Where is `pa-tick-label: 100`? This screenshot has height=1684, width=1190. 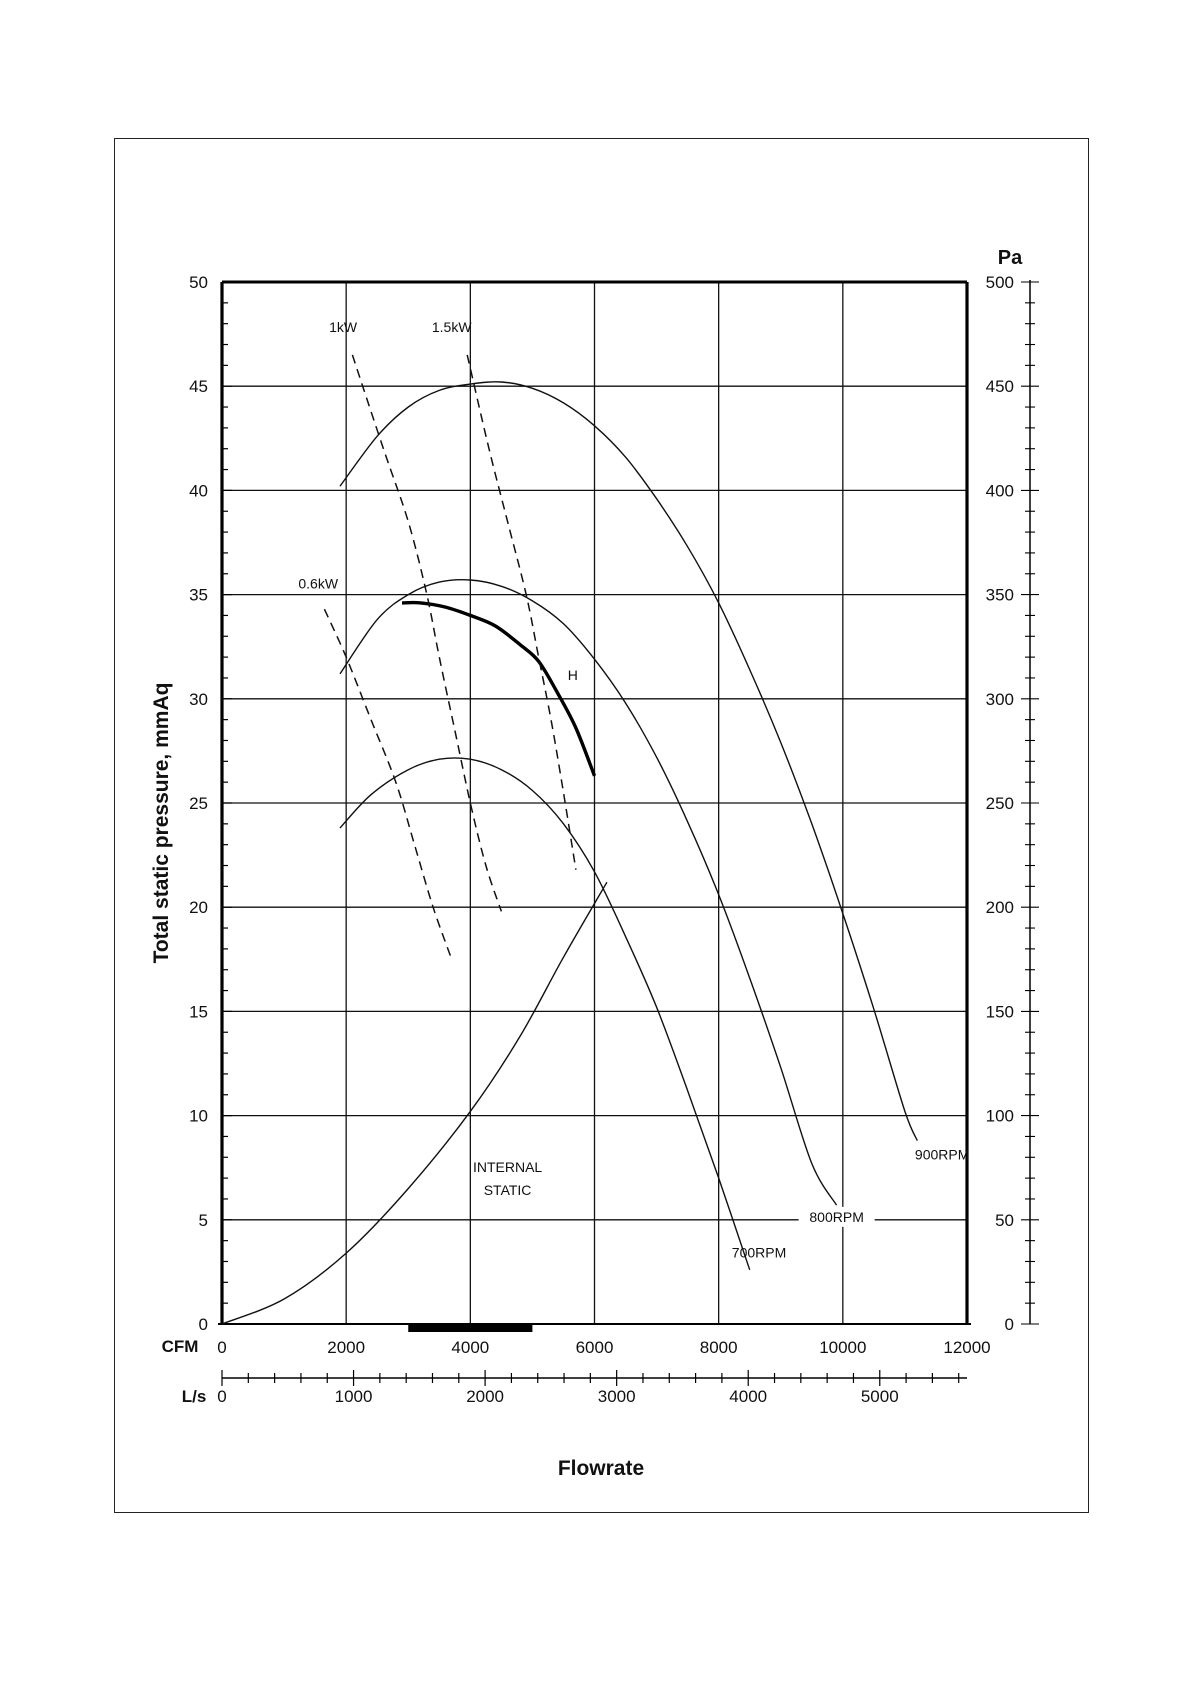
pa-tick-label: 100 is located at coordinates (1000, 1116).